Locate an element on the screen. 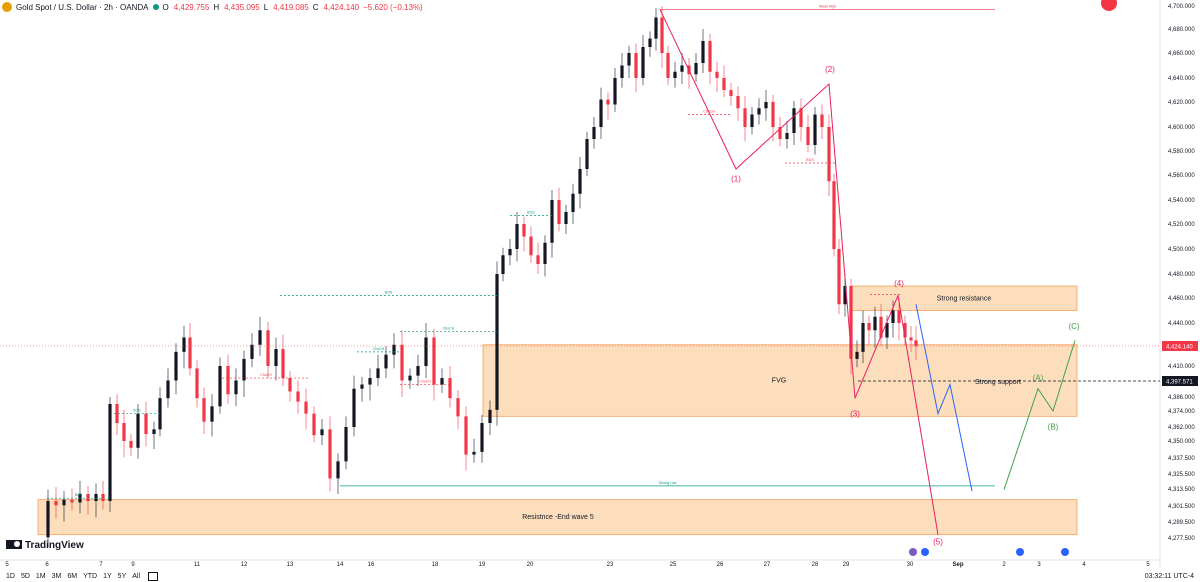 This screenshot has width=1200, height=582. open-value: 4,429.755 is located at coordinates (191, 7).